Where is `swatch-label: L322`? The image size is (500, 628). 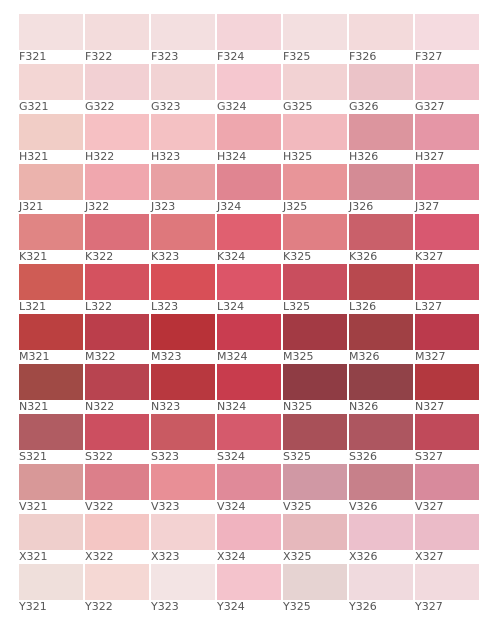 swatch-label: L322 is located at coordinates (99, 306).